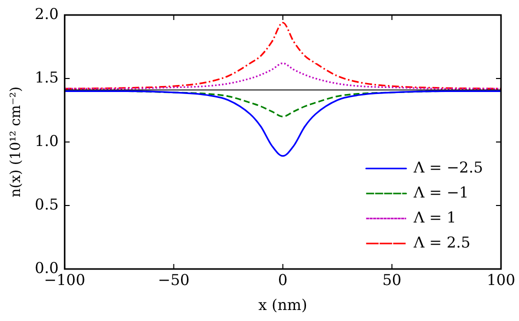 This screenshot has height=321, width=519. Describe the element at coordinates (448, 167) in the screenshot. I see `legend-label: Λ = −2.5` at that location.